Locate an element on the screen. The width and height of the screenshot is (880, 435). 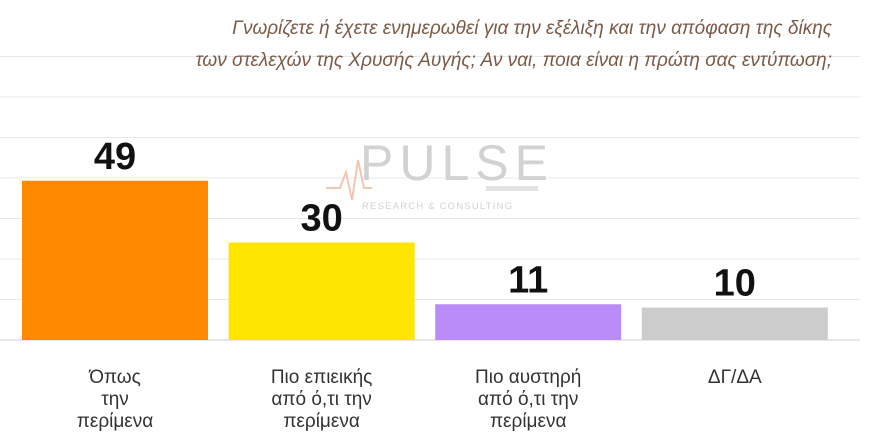
watermark-brand: PULSE is located at coordinates (457, 163).